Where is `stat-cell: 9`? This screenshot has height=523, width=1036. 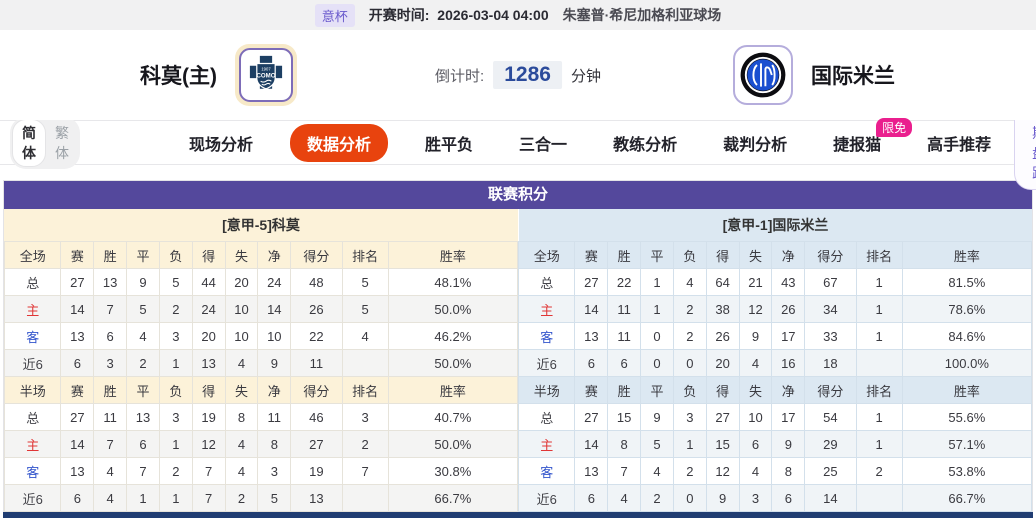 stat-cell: 9 is located at coordinates (755, 336).